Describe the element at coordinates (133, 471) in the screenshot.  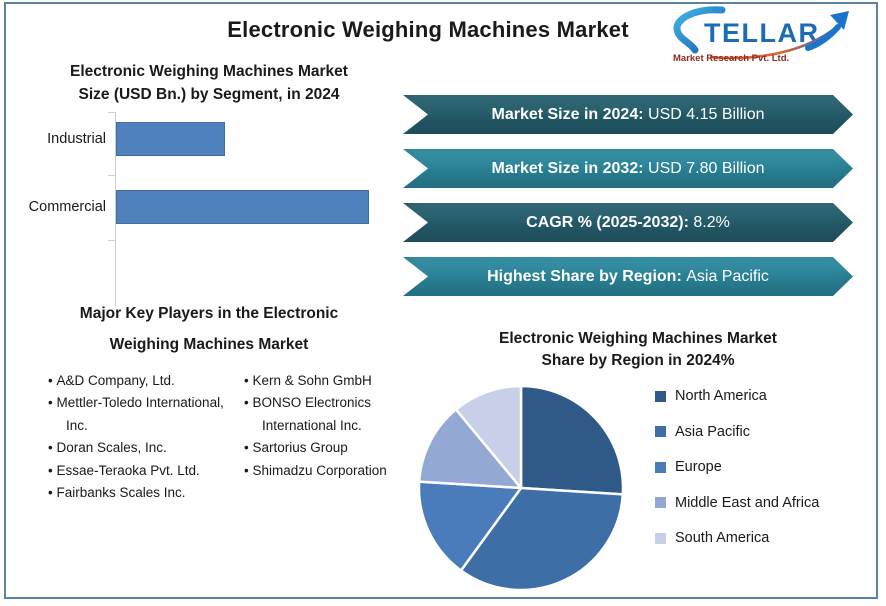
I see `player-item: Essae-Teraoka Pvt. Ltd.` at that location.